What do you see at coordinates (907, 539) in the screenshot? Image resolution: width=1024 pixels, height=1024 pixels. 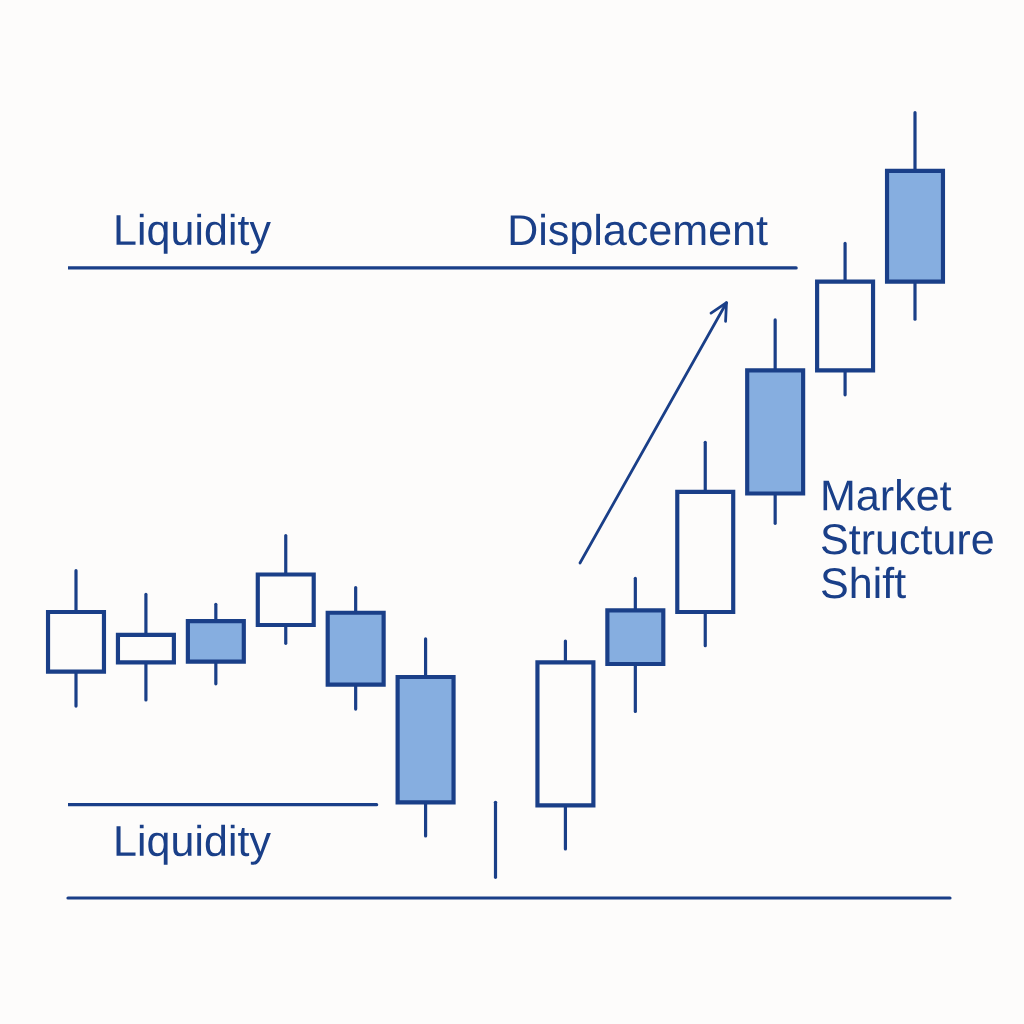 I see `annotation: Market Structure Shift` at bounding box center [907, 539].